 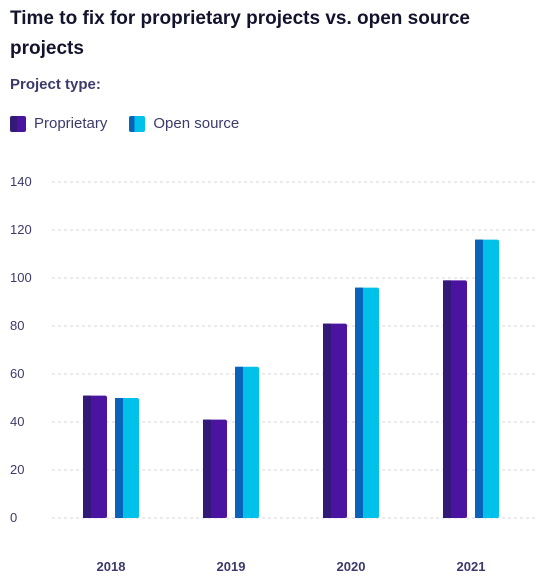 I want to click on x-category-label: 2020, so click(x=351, y=566).